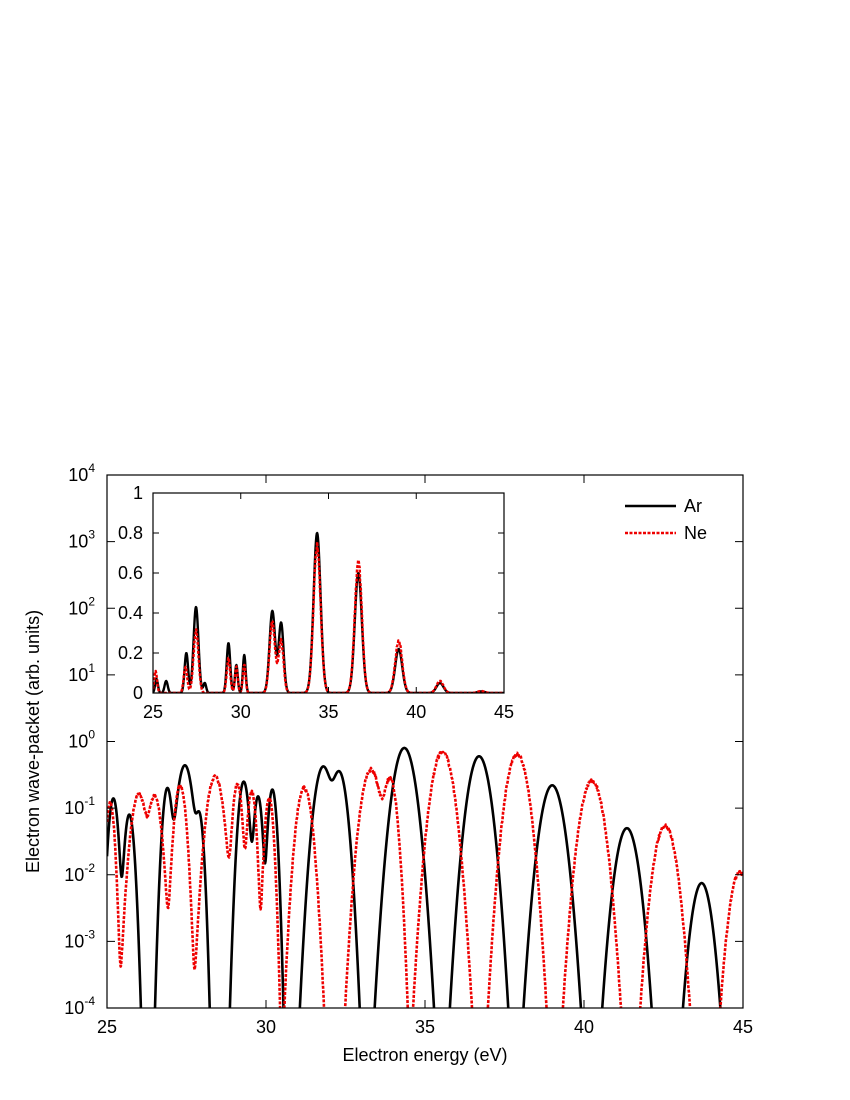 Image resolution: width=850 pixels, height=1100 pixels. What do you see at coordinates (584, 1027) in the screenshot?
I see `x-tick-label: 40` at bounding box center [584, 1027].